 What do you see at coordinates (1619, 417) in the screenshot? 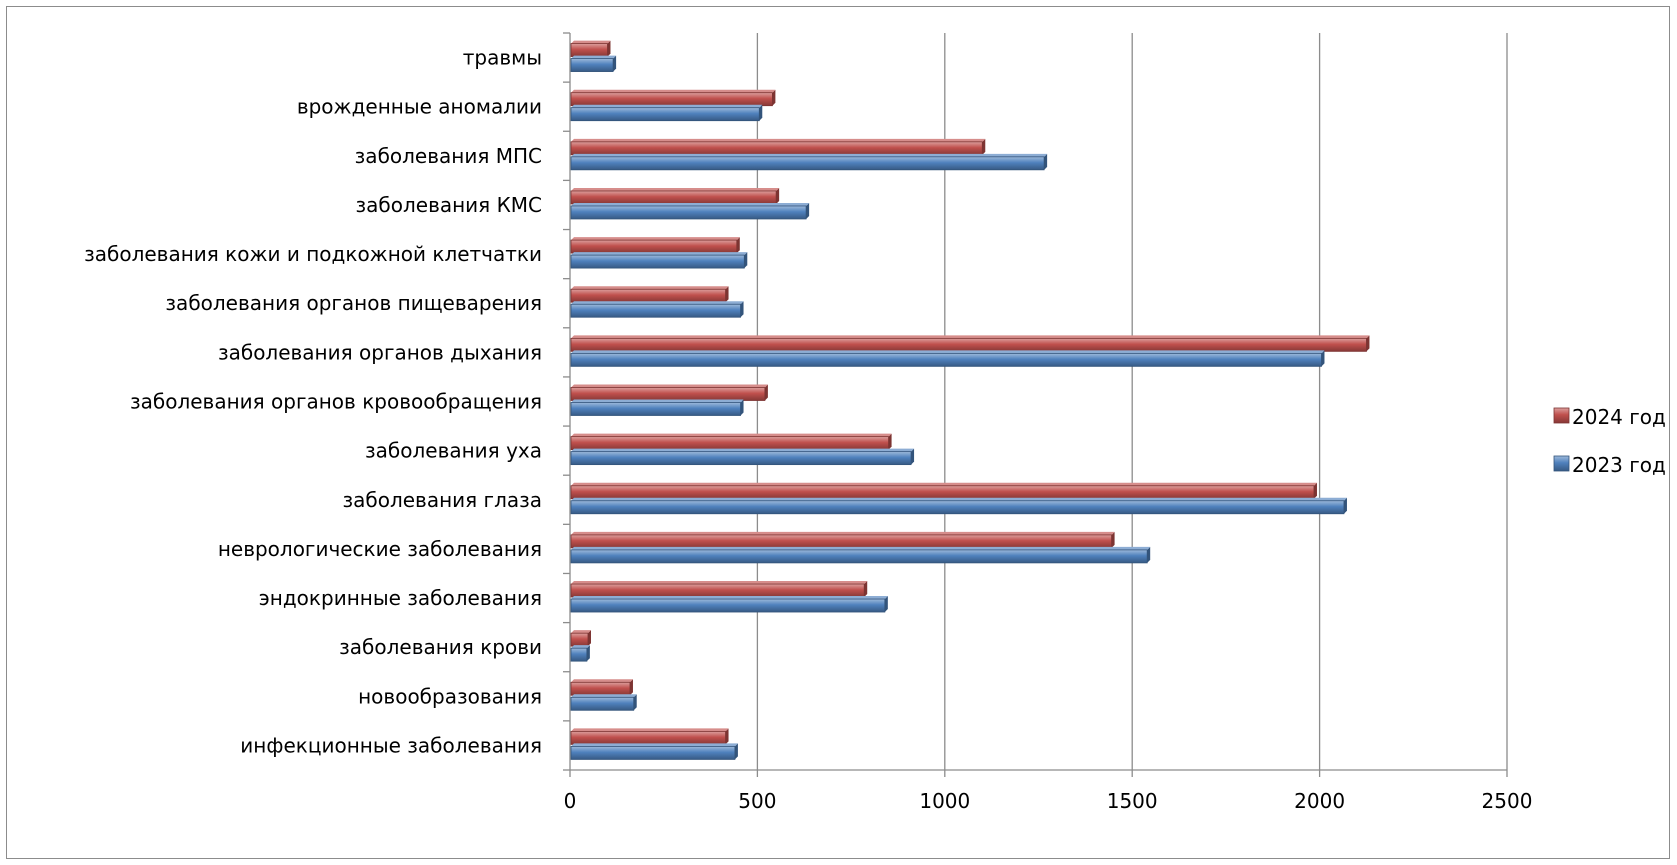
I see `legend-label: 2024 год` at bounding box center [1619, 417].